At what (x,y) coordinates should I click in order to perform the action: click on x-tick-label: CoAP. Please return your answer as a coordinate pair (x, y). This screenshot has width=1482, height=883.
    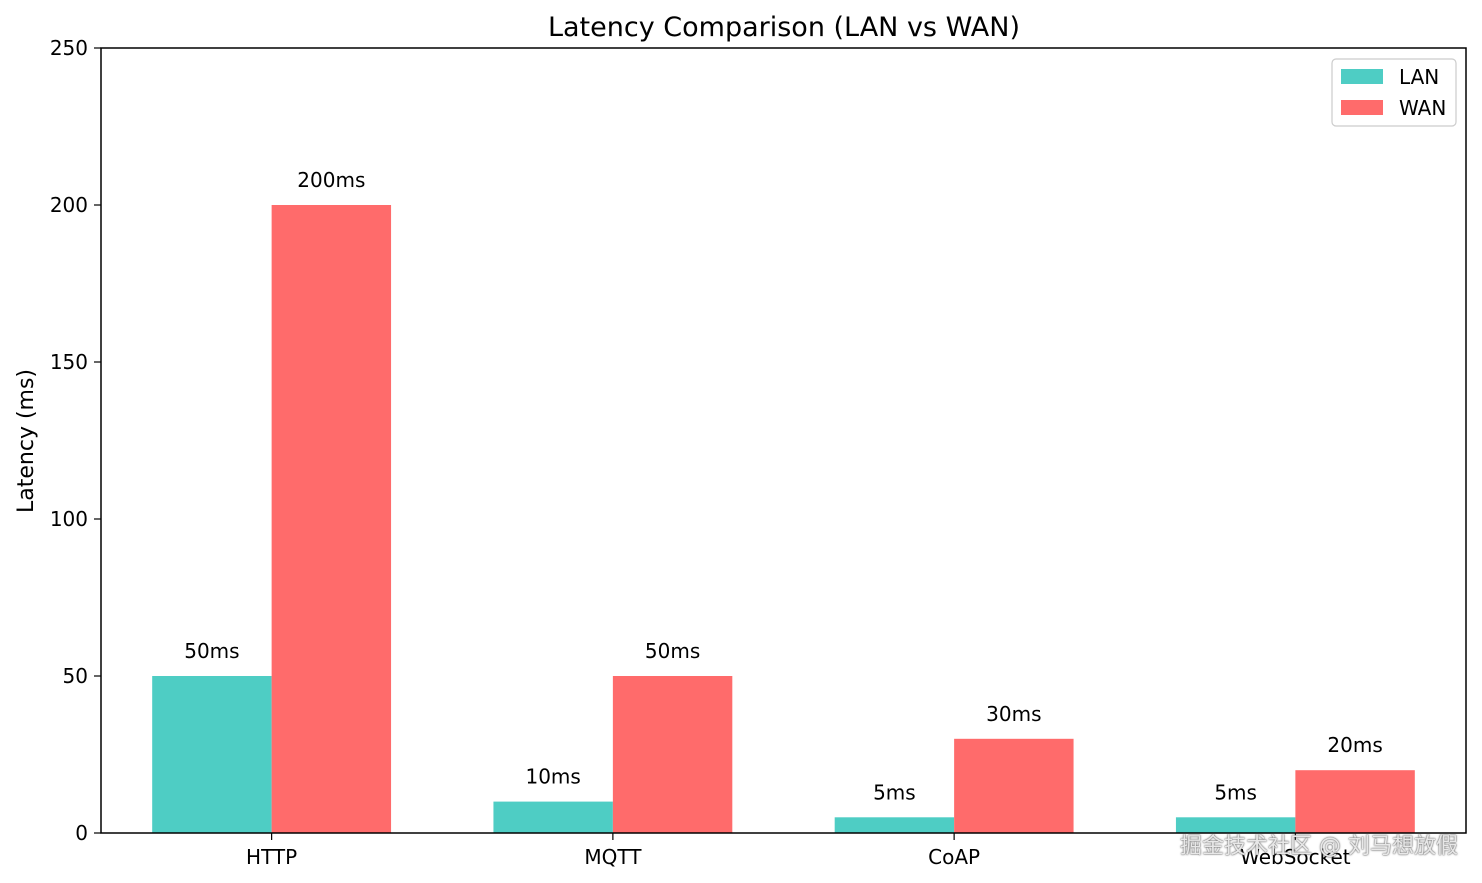
    Looking at the image, I should click on (954, 857).